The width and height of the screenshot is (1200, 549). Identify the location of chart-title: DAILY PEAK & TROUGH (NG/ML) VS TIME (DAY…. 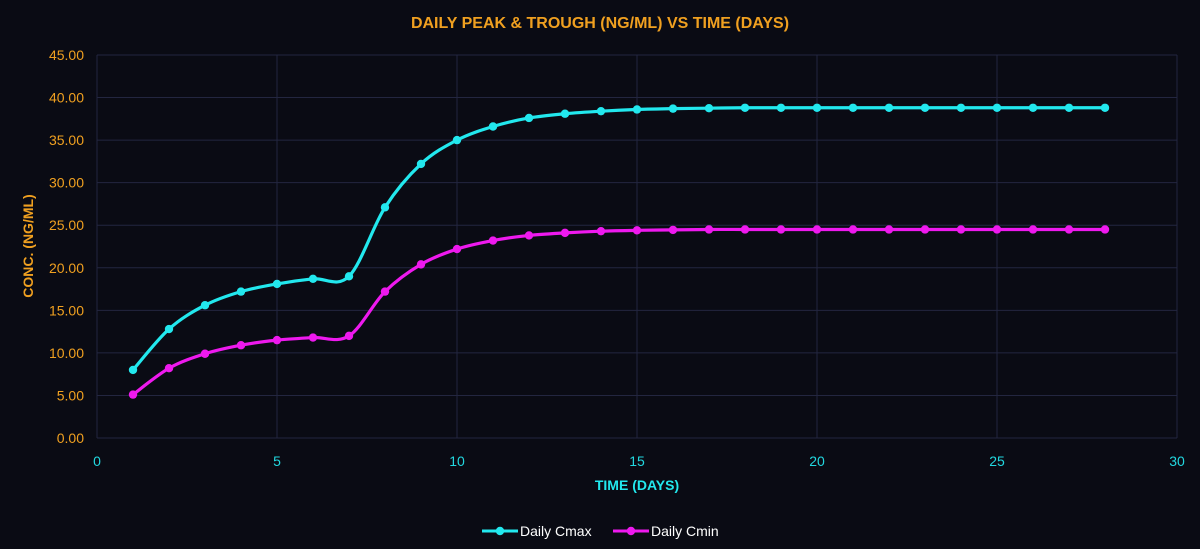
(600, 23).